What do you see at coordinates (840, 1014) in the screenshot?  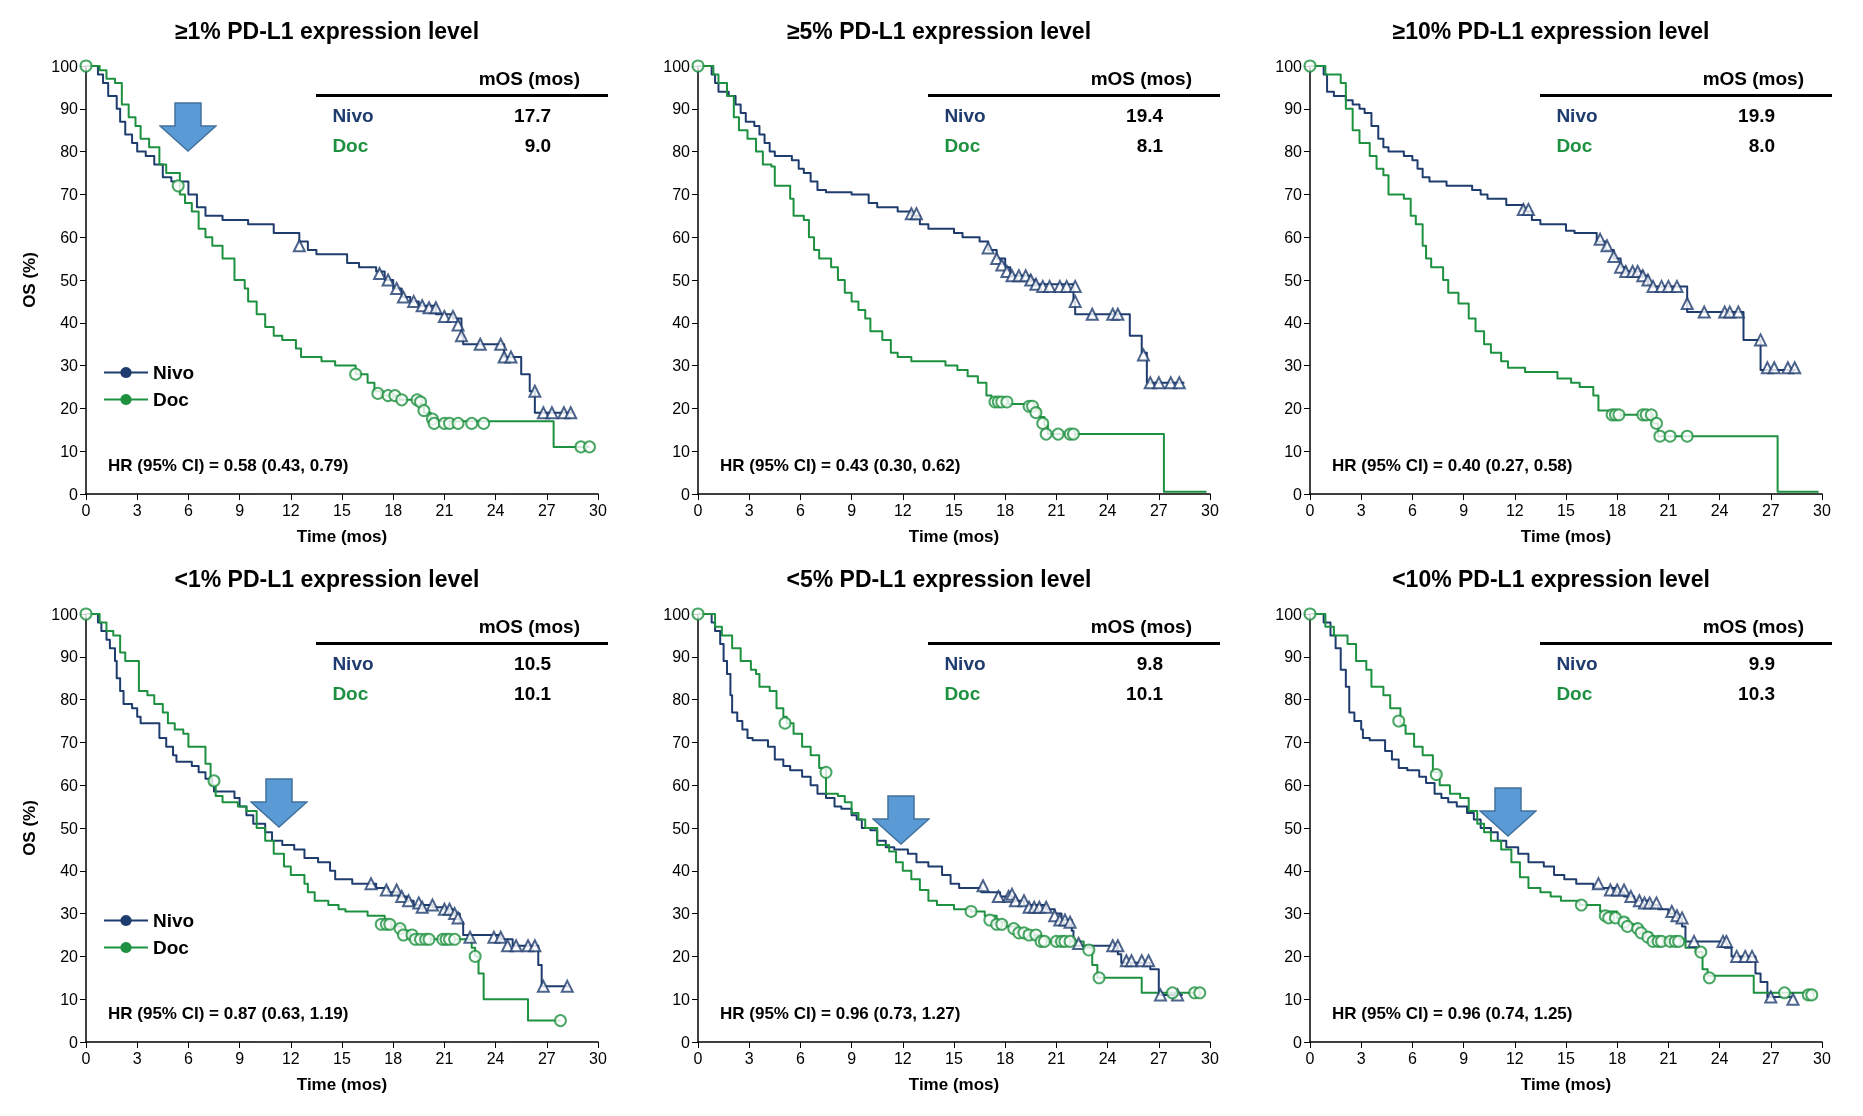 I see `annotation: HR (95% CI) = 0.96 (0.73, 1.27)` at bounding box center [840, 1014].